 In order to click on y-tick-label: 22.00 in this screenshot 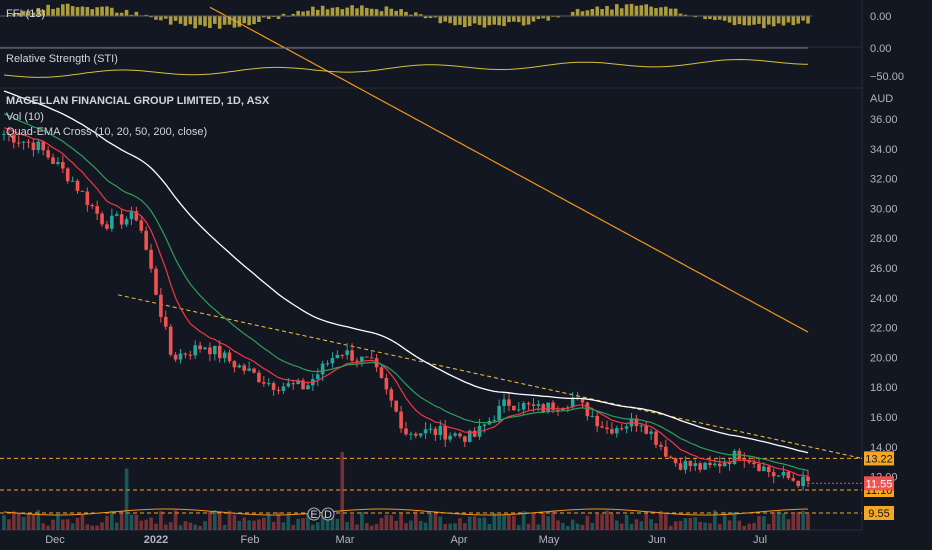, I will do `click(884, 329)`.